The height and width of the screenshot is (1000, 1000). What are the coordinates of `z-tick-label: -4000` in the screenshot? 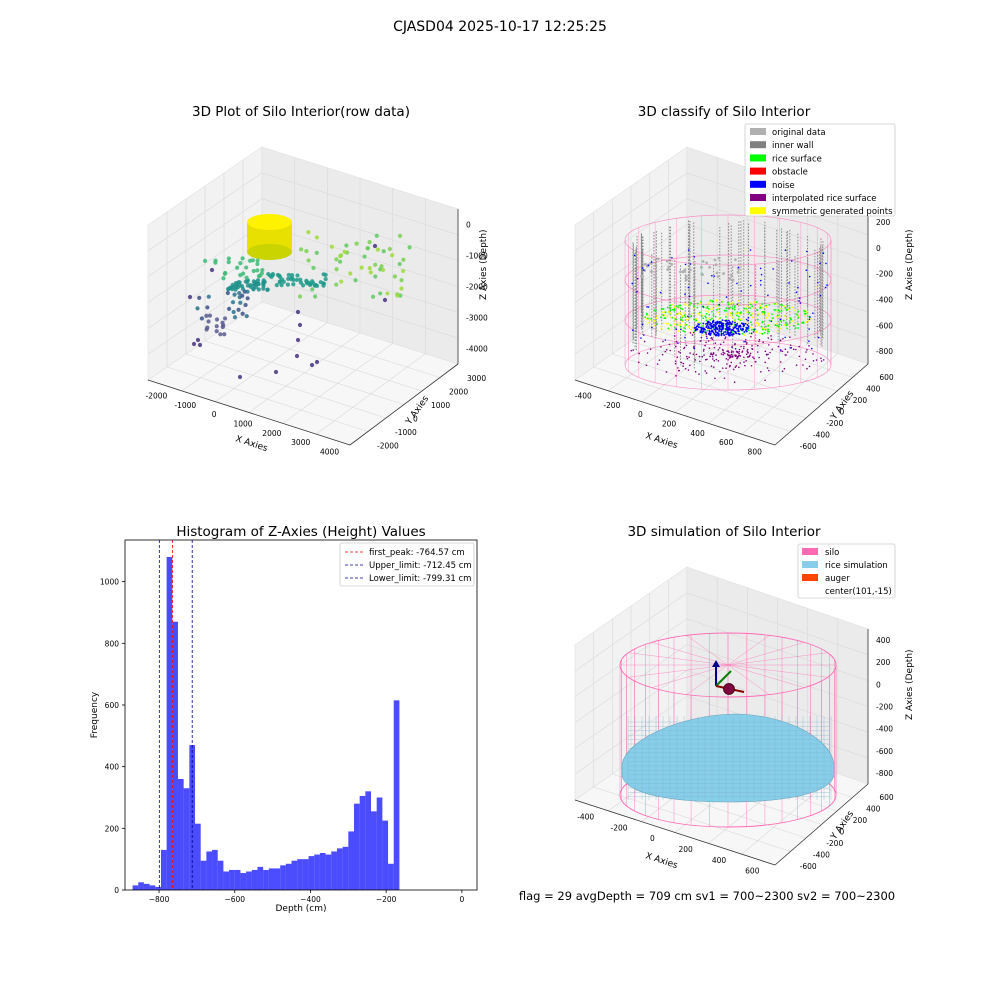 It's located at (477, 349).